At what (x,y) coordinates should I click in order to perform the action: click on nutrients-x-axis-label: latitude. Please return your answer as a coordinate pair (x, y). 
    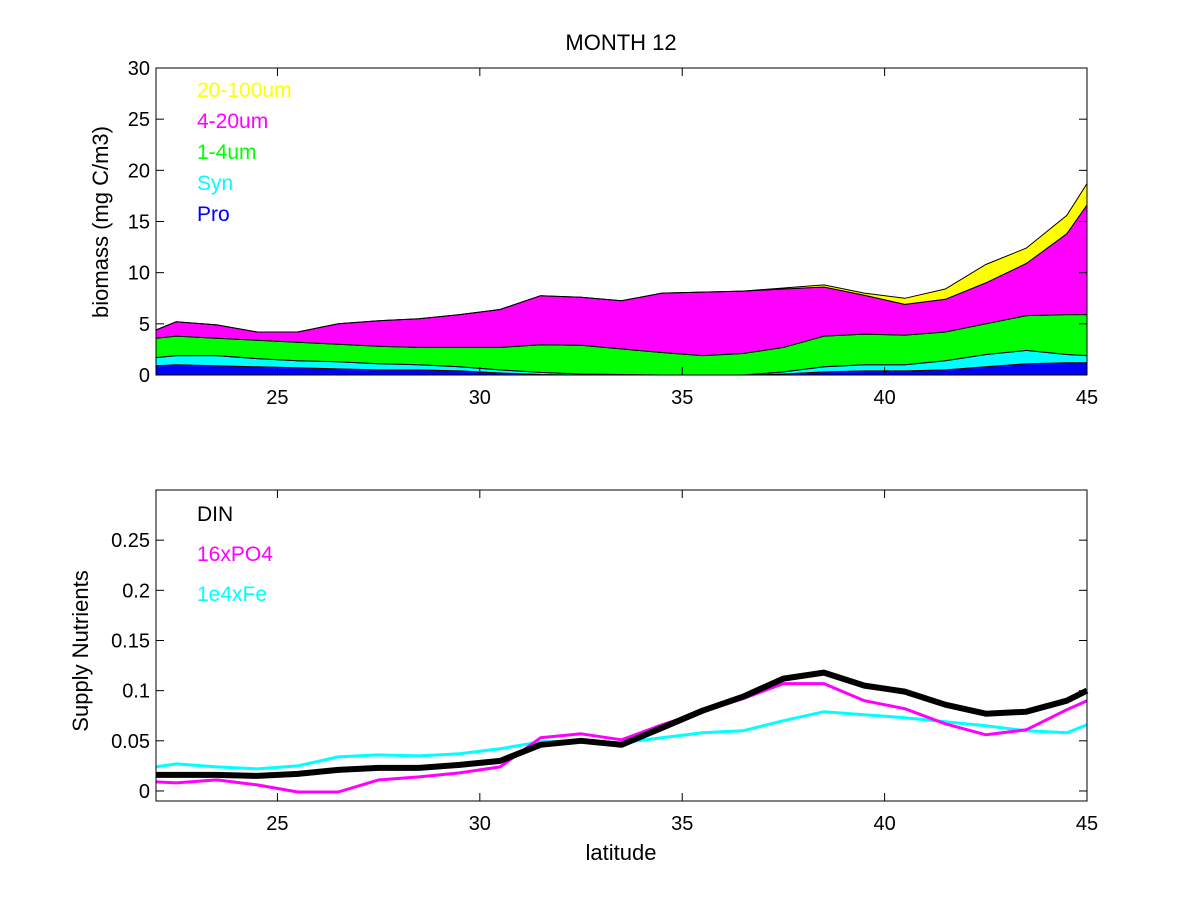
    Looking at the image, I should click on (621, 852).